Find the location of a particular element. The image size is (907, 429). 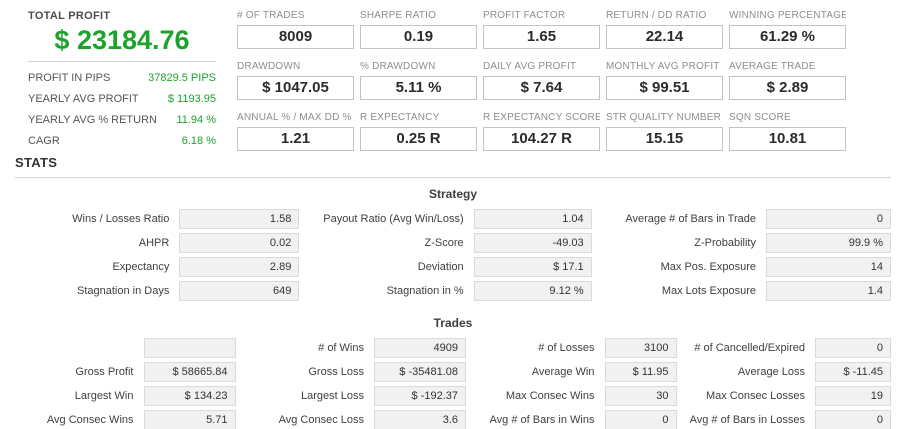

metric-label: STR QUALITY NUMBER is located at coordinates (664, 117).